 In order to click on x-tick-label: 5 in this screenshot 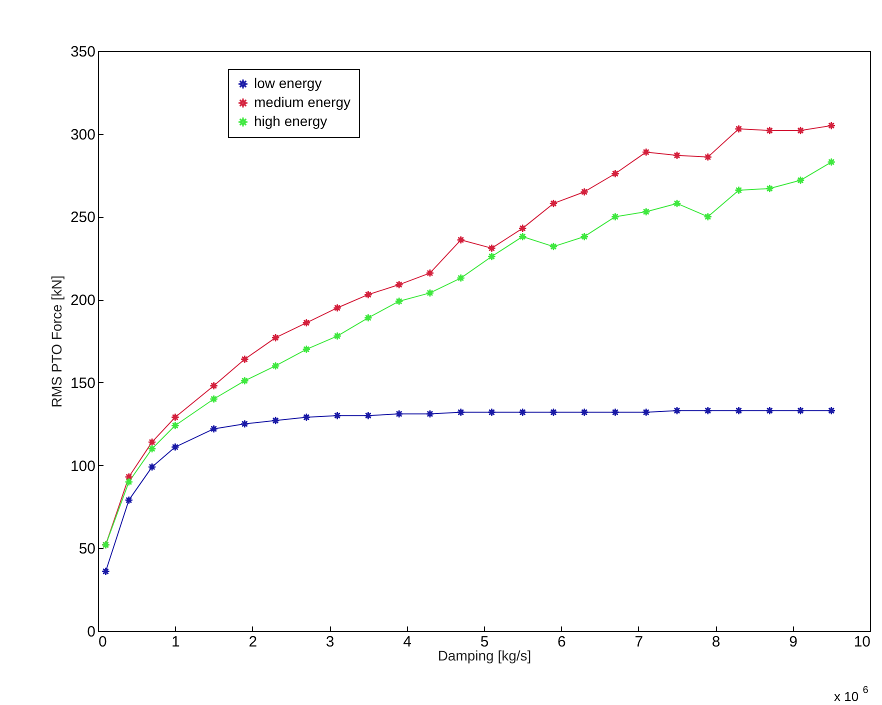, I will do `click(484, 642)`.